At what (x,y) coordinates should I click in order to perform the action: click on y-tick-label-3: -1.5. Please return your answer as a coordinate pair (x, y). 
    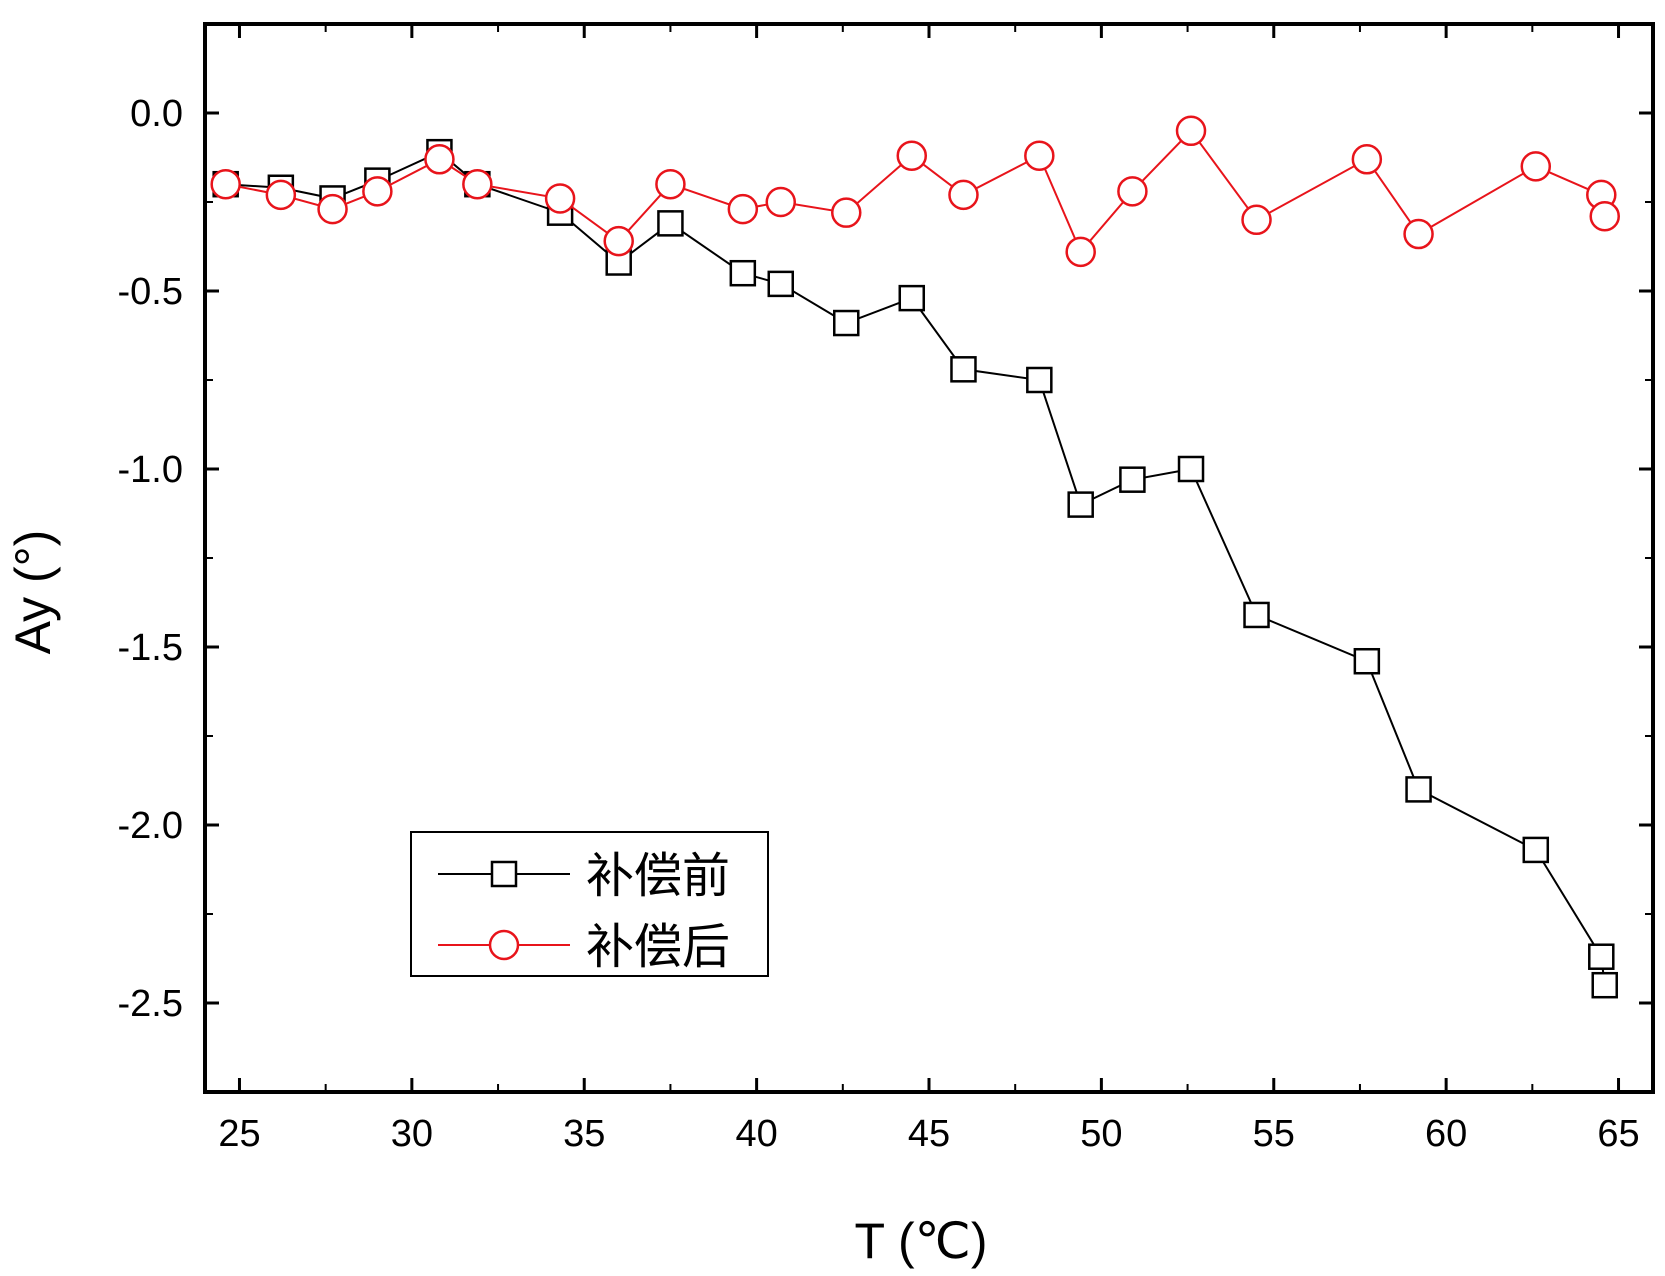
    Looking at the image, I should click on (150, 648).